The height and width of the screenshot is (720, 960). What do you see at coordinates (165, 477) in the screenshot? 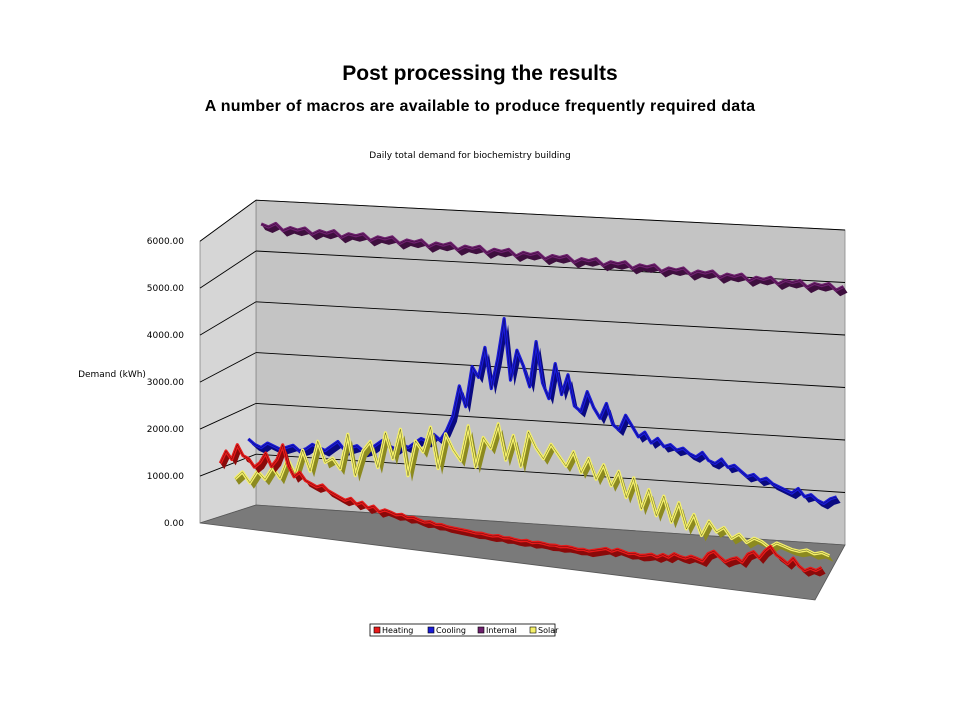
I see `y-tick-label: 1000.00` at bounding box center [165, 477].